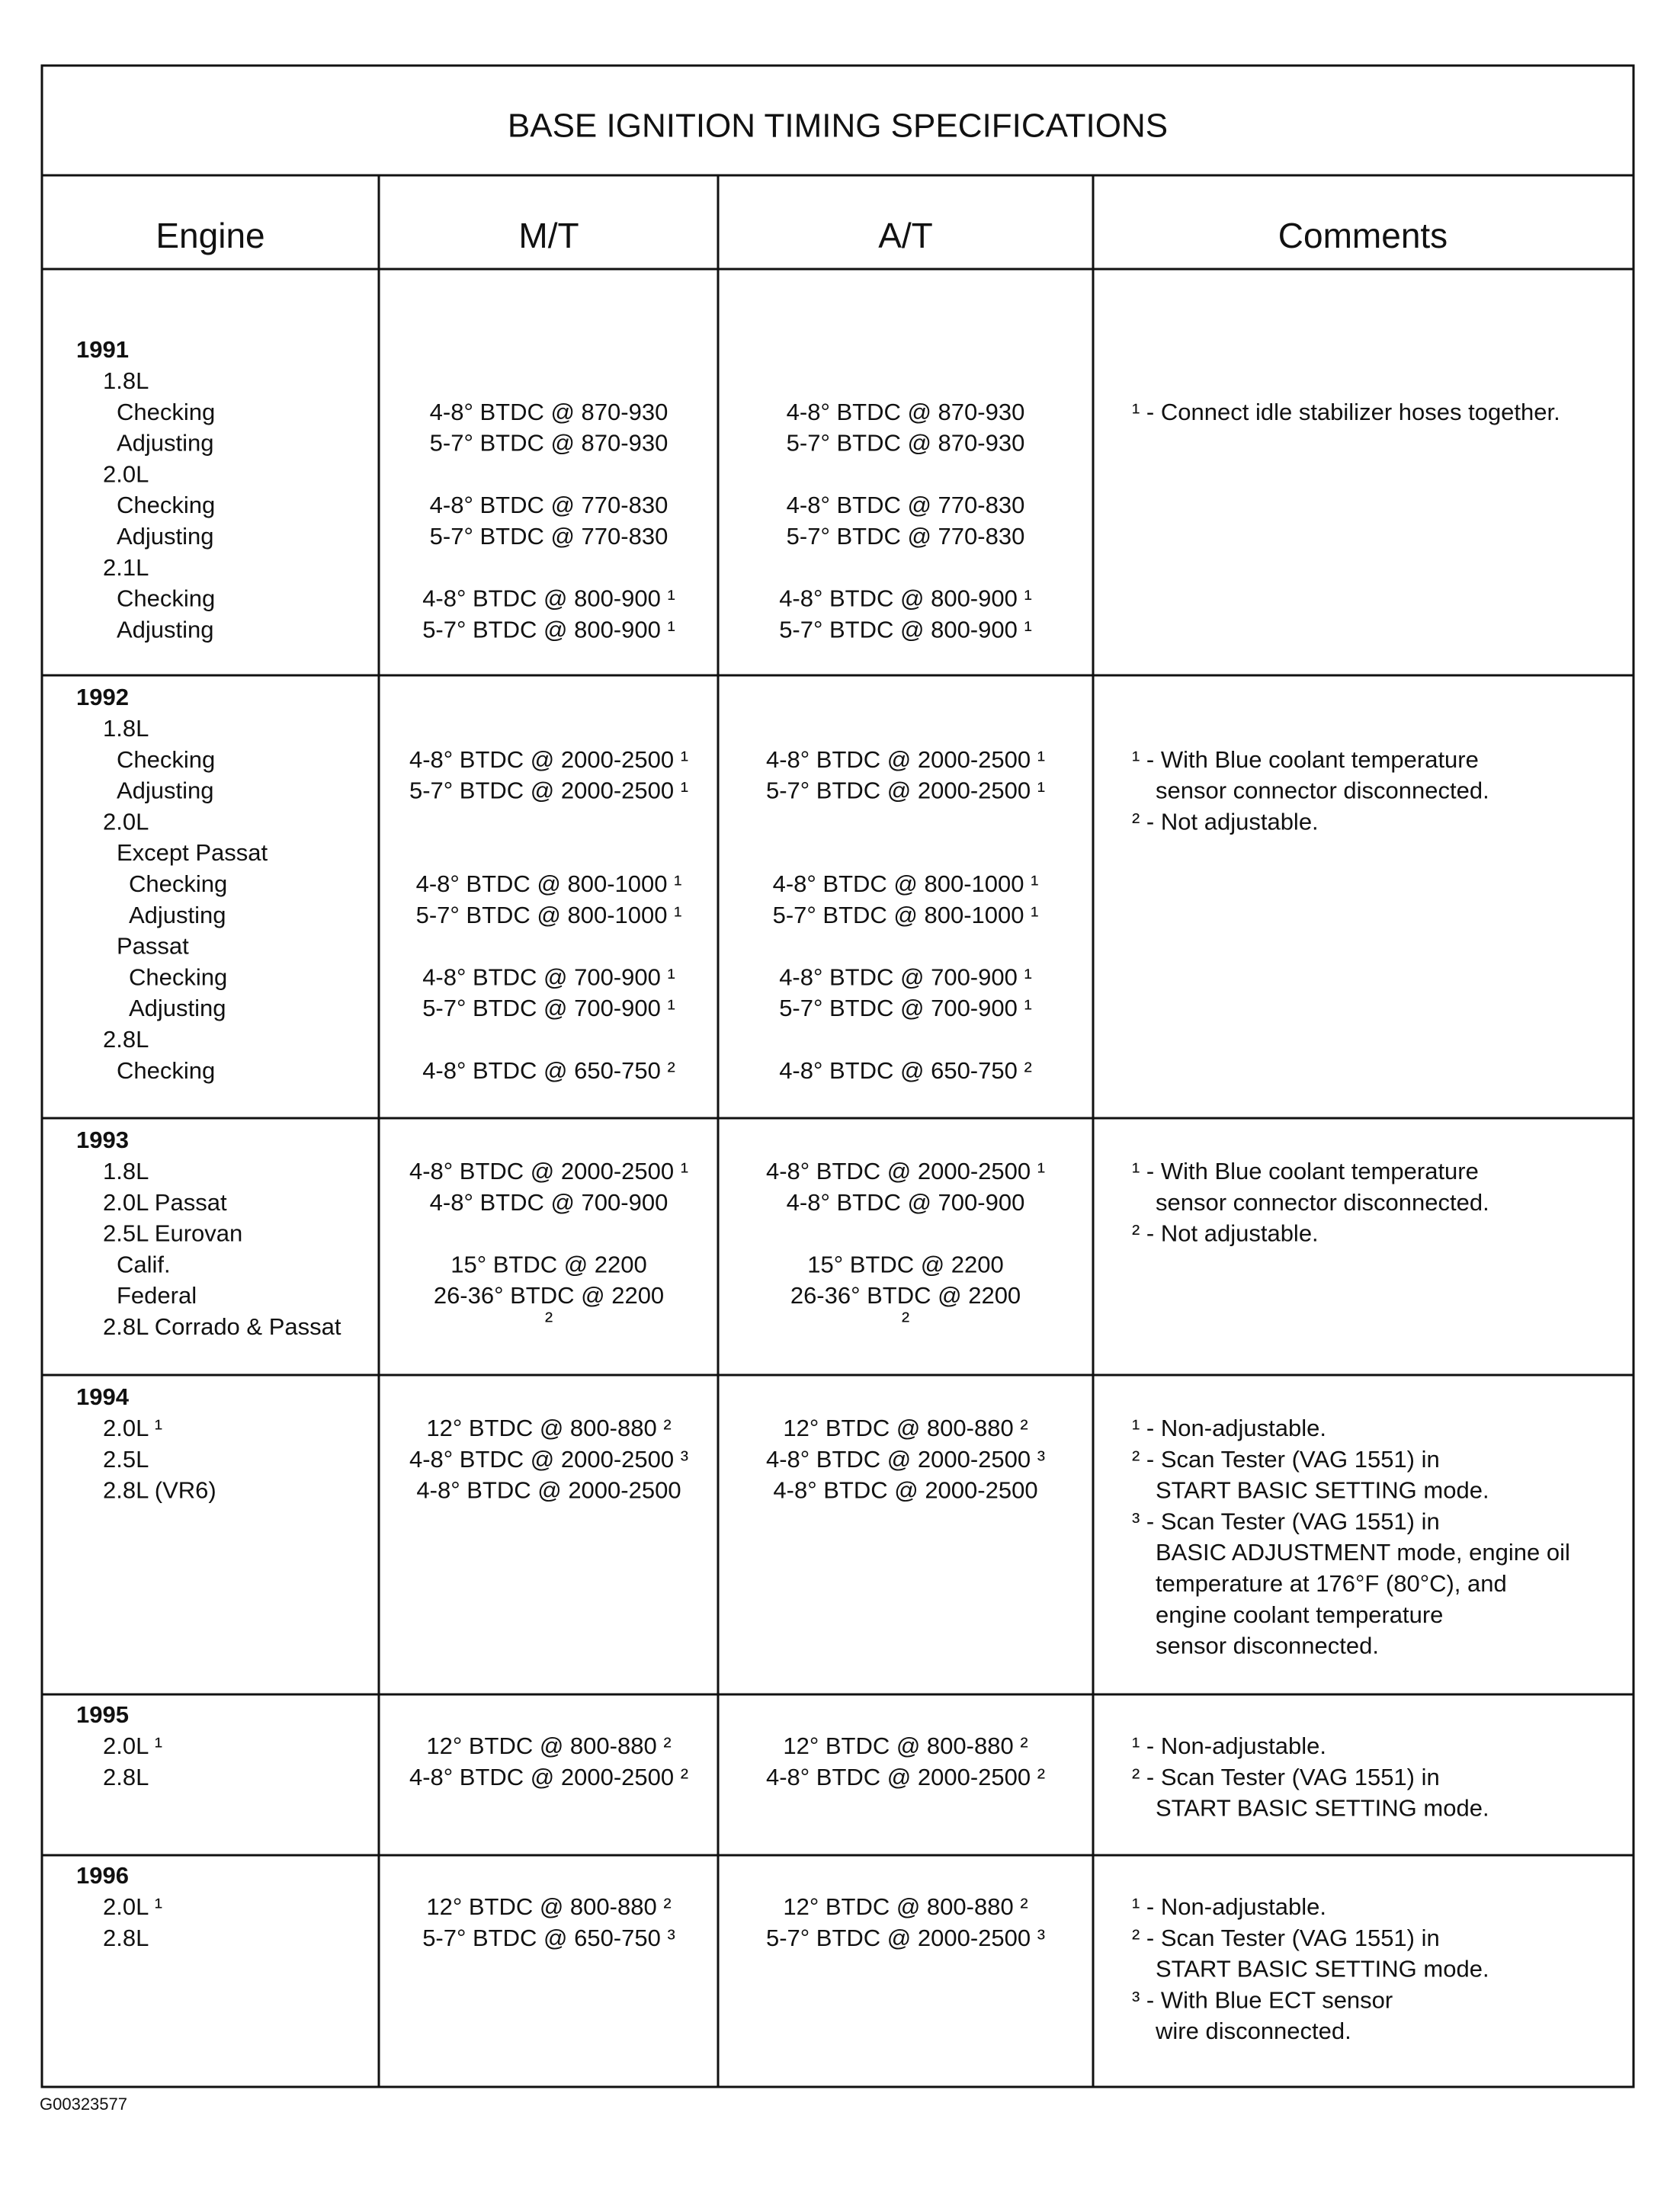  What do you see at coordinates (549, 1295) in the screenshot?
I see `mt-spec: 26-36° BTDC @ 2200` at bounding box center [549, 1295].